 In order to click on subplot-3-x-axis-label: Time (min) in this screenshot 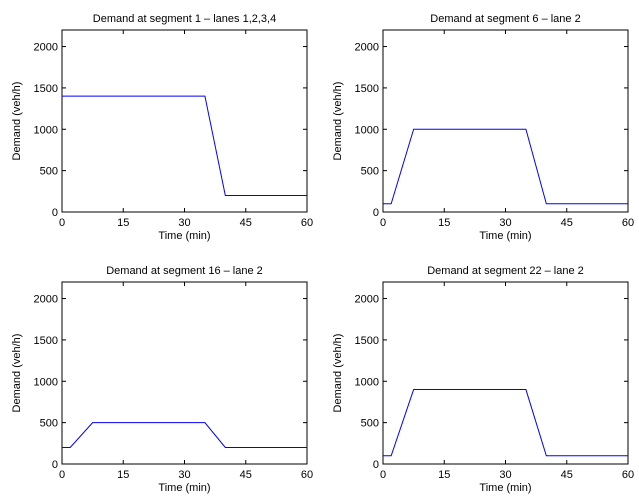, I will do `click(184, 488)`.